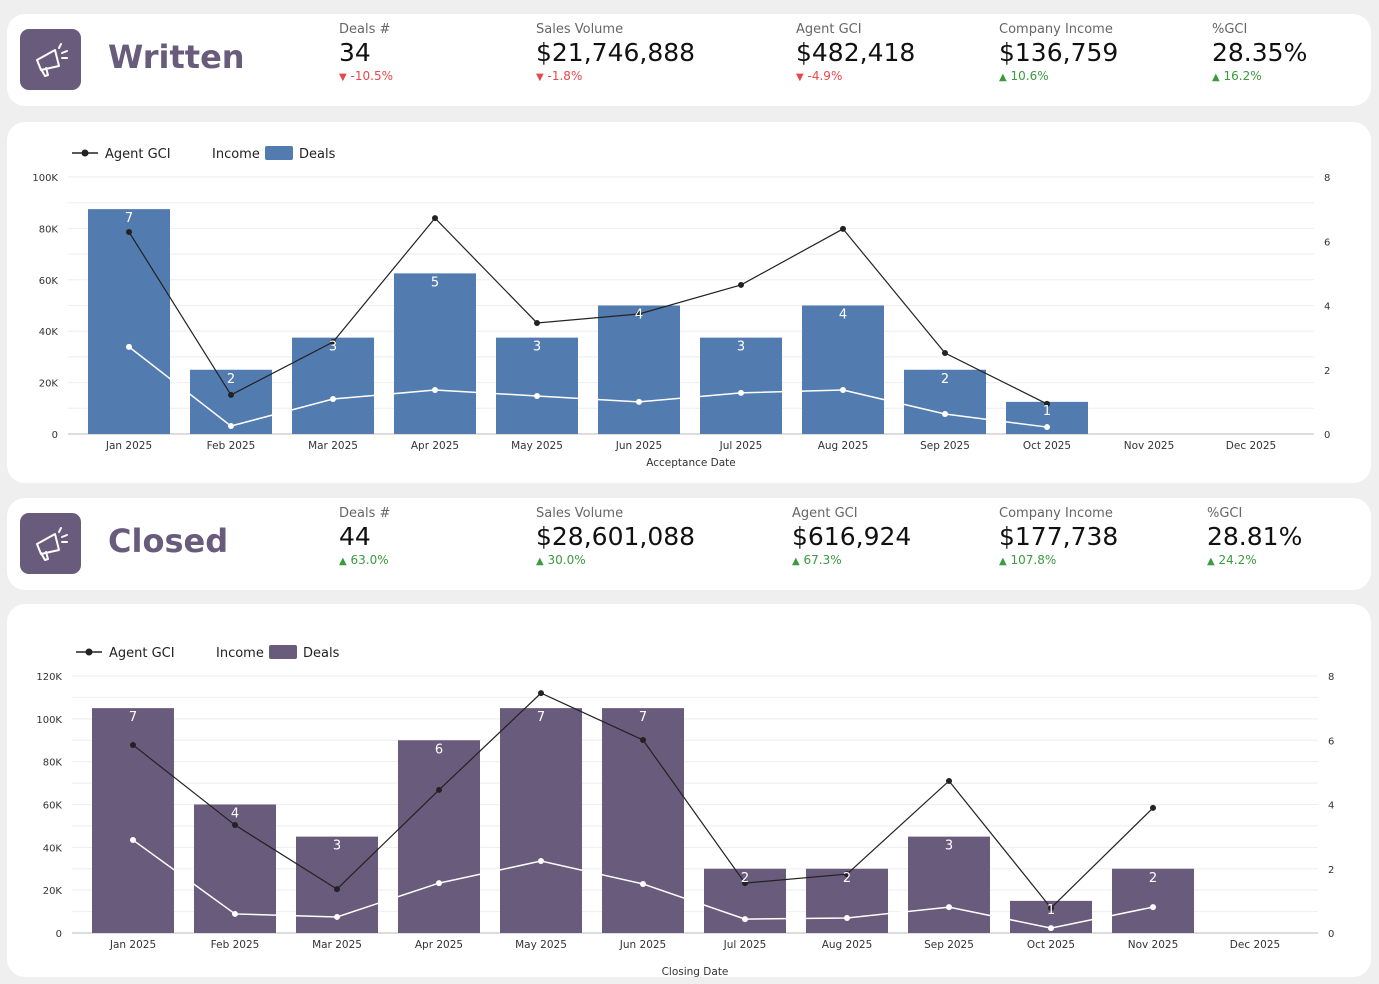 This screenshot has height=984, width=1379. I want to click on kpi-value: $616,924, so click(852, 536).